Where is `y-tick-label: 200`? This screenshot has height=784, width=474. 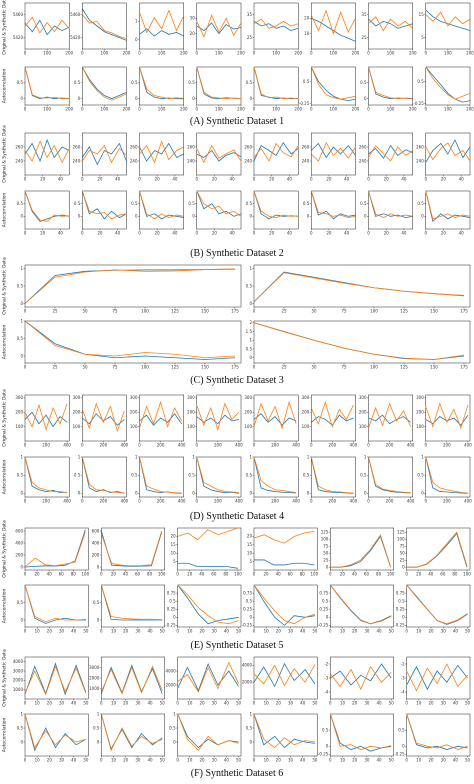 y-tick-label: 200 is located at coordinates (96, 554).